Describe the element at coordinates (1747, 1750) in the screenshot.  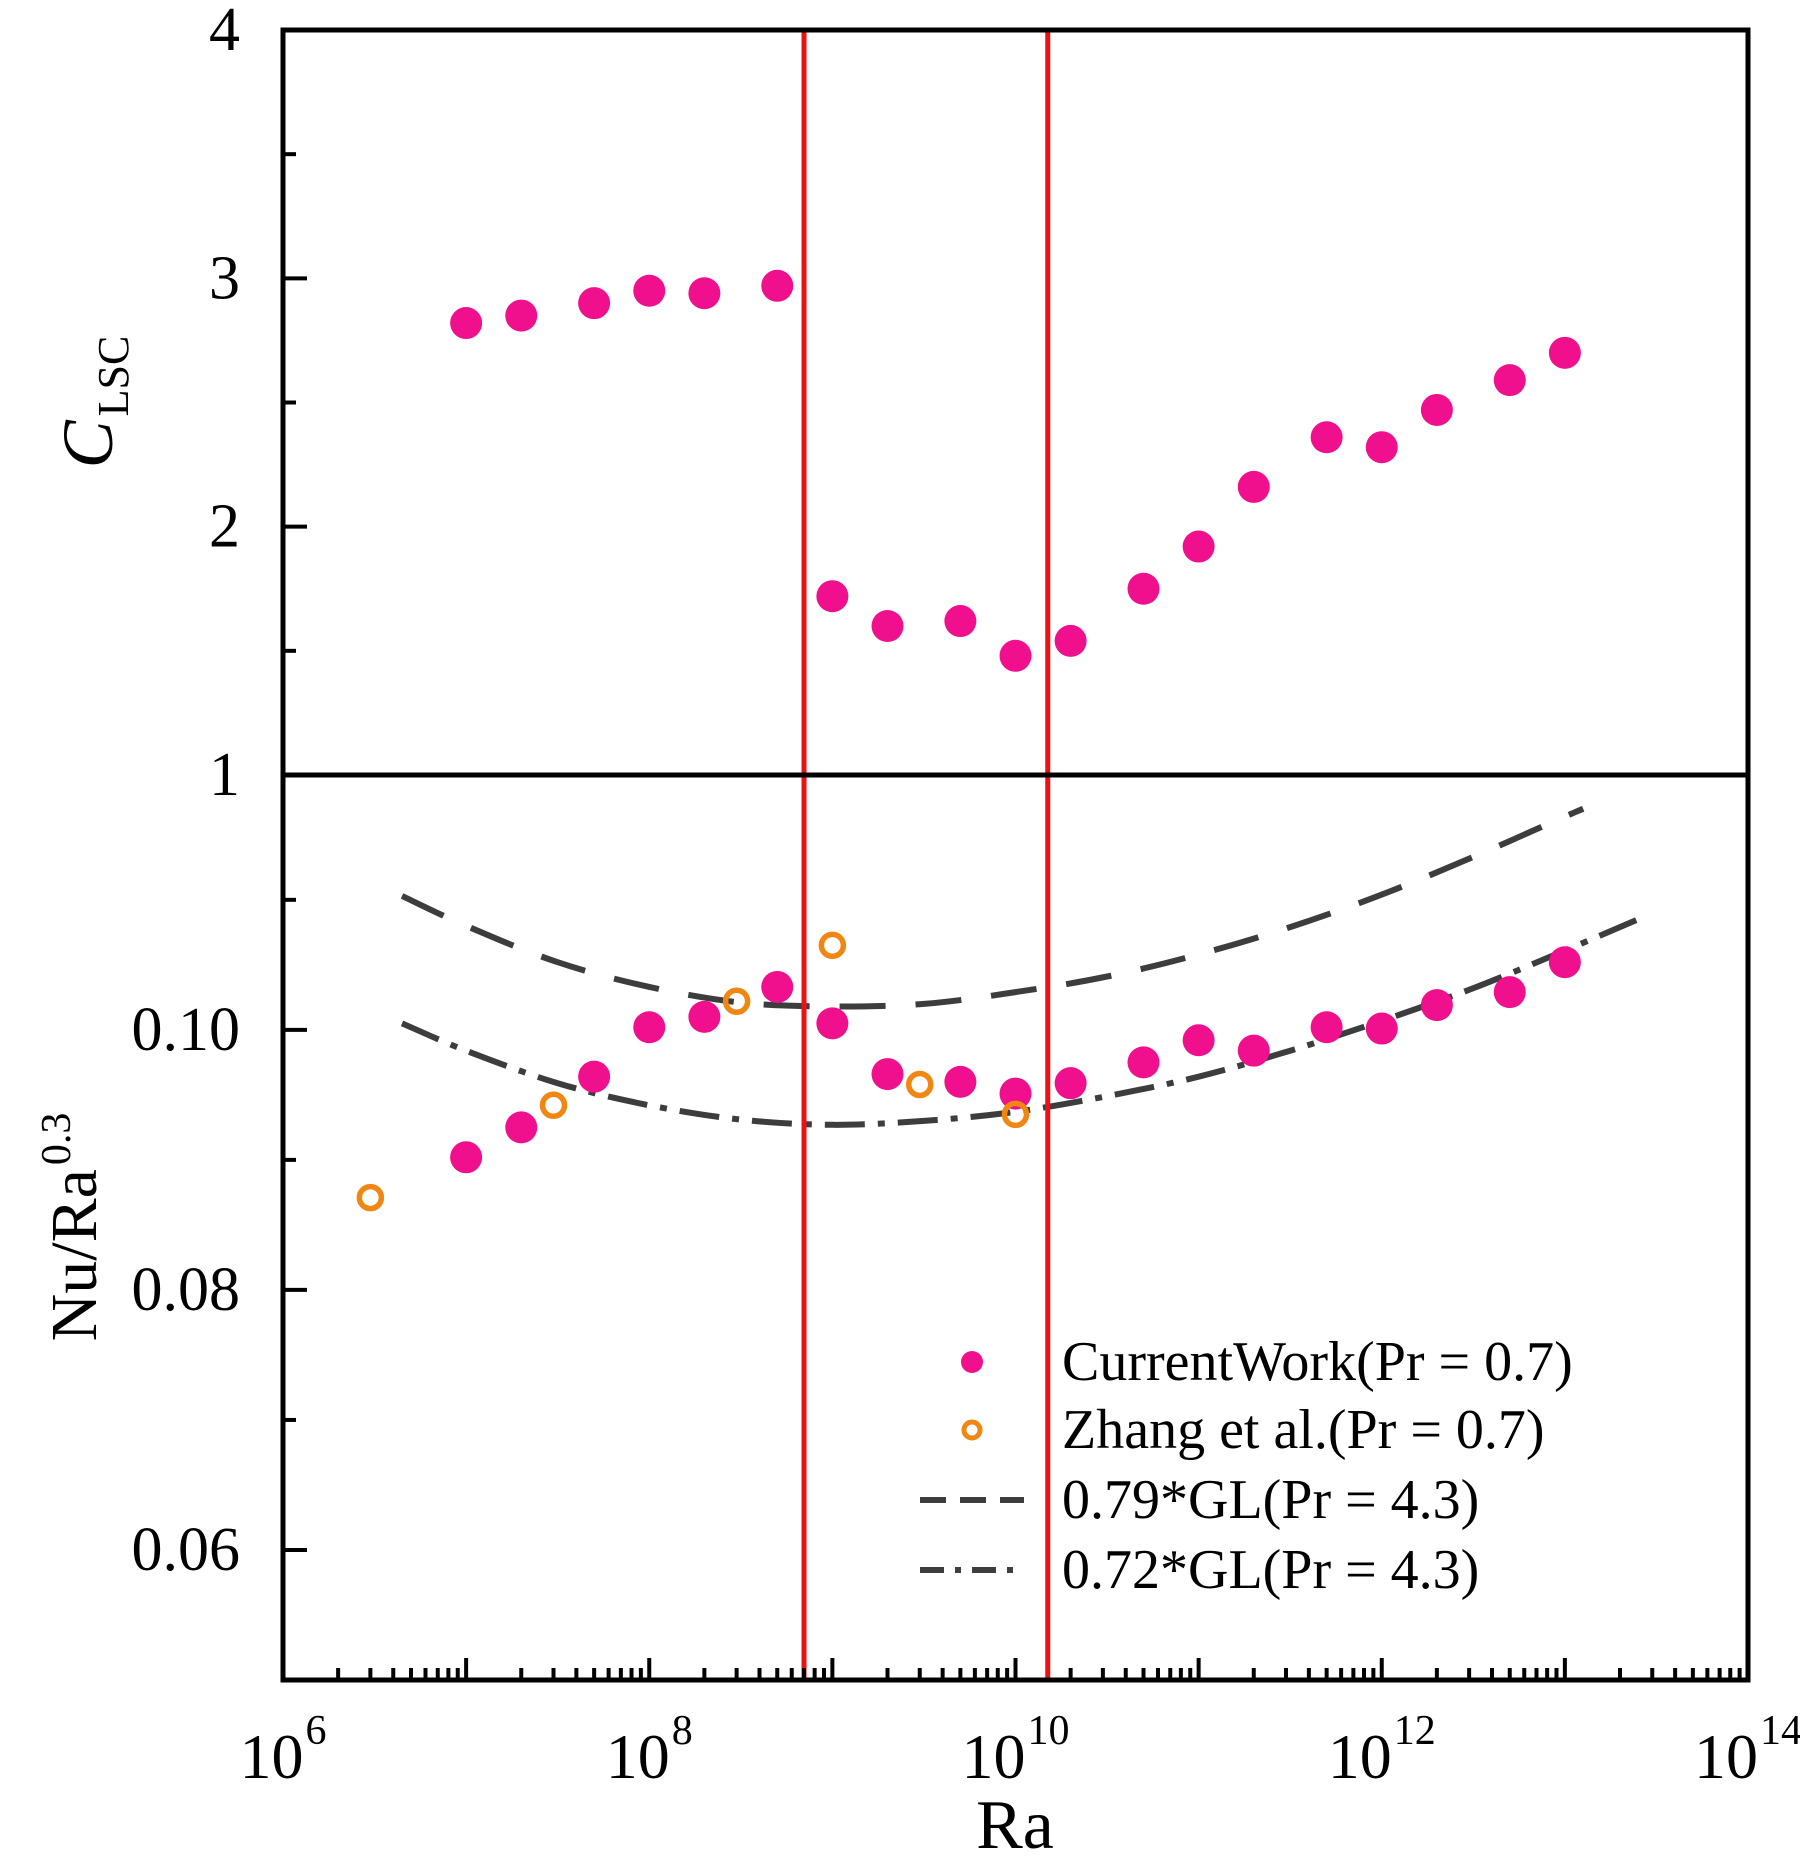
I see `x-tick-label: 10¹⁴` at that location.